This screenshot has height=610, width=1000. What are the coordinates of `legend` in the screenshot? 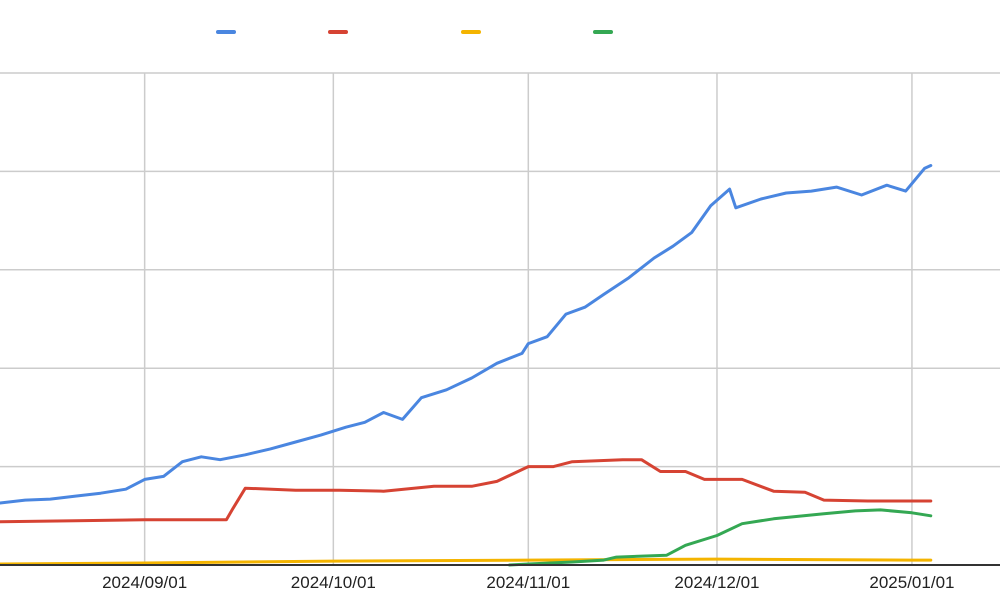 It's located at (459, 32).